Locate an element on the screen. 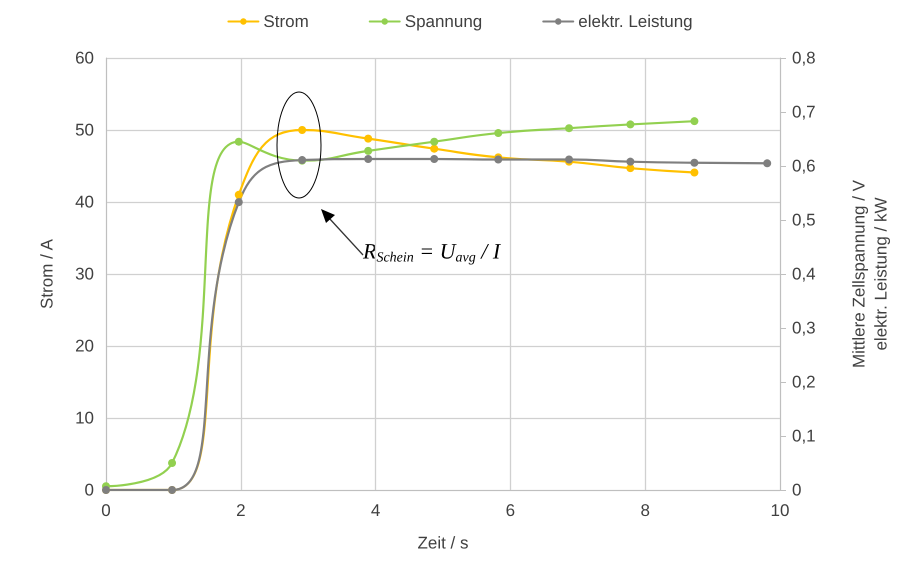 Image resolution: width=920 pixels, height=570 pixels. y2-tick-label: 0,7 is located at coordinates (804, 112).